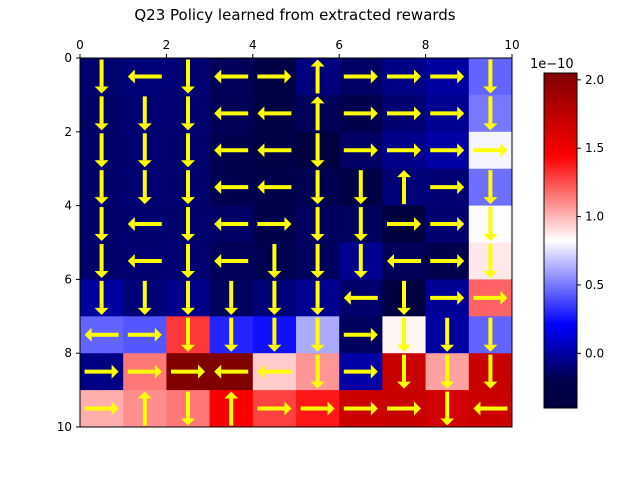  I want to click on colorbar-tick-label: 0.0, so click(594, 353).